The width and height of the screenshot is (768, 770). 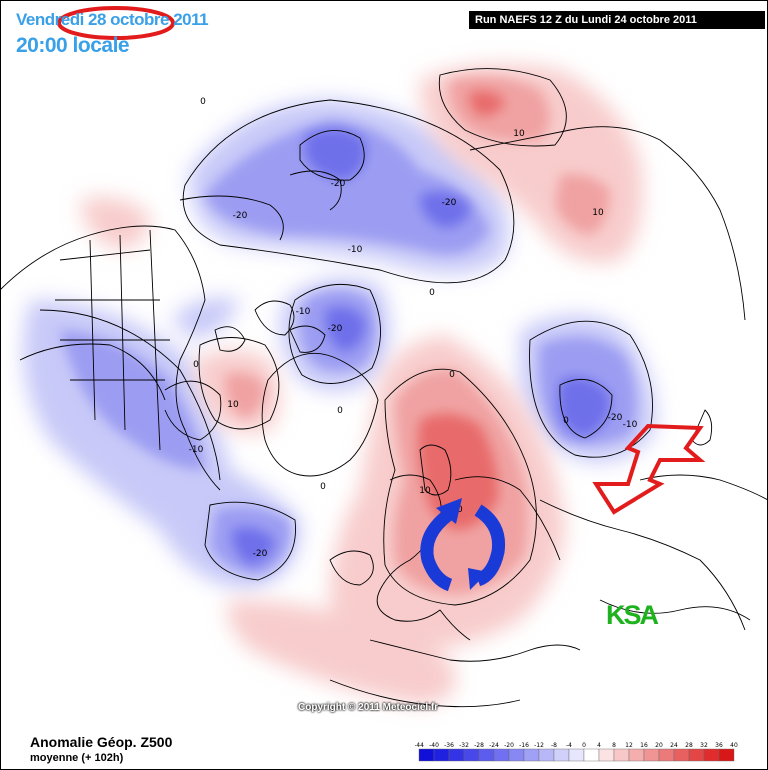 I want to click on legend-tick-label: -16, so click(x=524, y=745).